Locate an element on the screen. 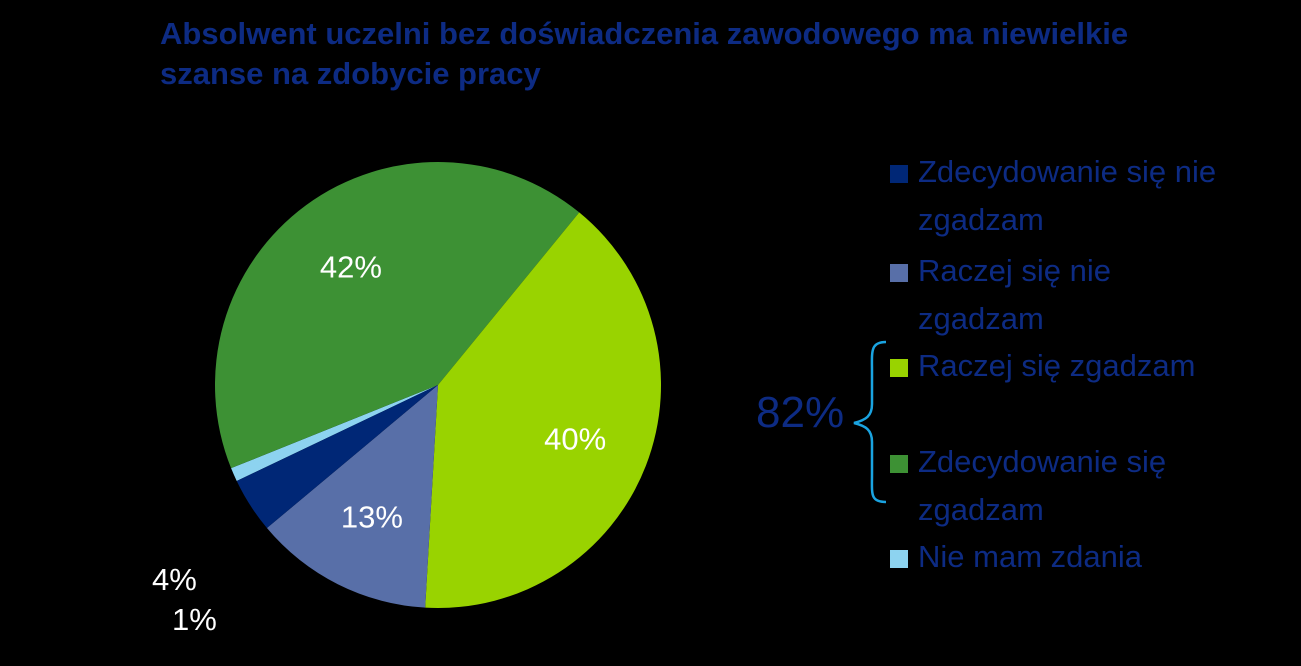 This screenshot has height=666, width=1301. slice-nie-mam-zdania is located at coordinates (334, 433).